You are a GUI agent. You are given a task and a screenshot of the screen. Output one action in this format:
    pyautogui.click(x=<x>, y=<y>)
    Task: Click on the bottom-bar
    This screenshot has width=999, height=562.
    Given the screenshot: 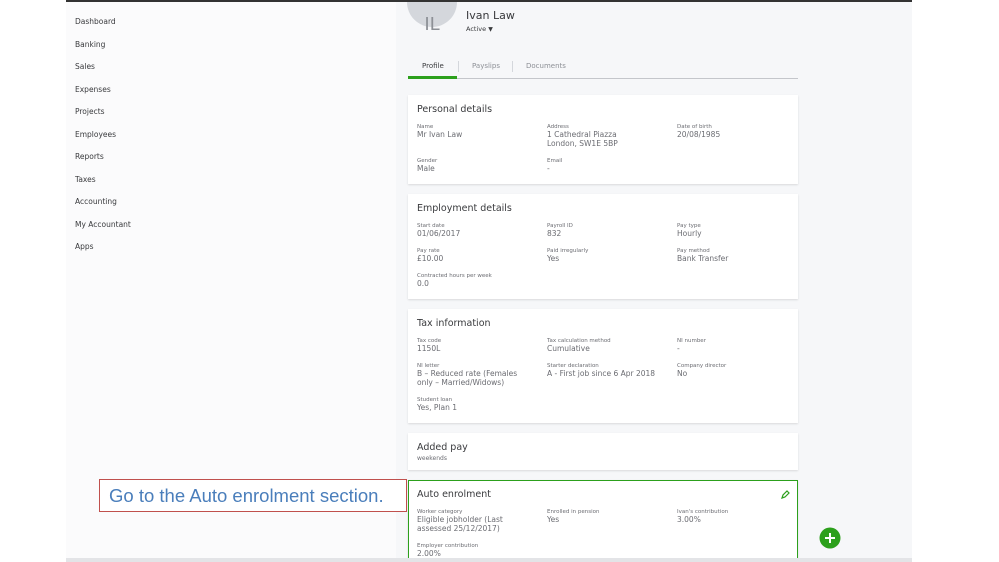 What is the action you would take?
    pyautogui.click(x=489, y=560)
    